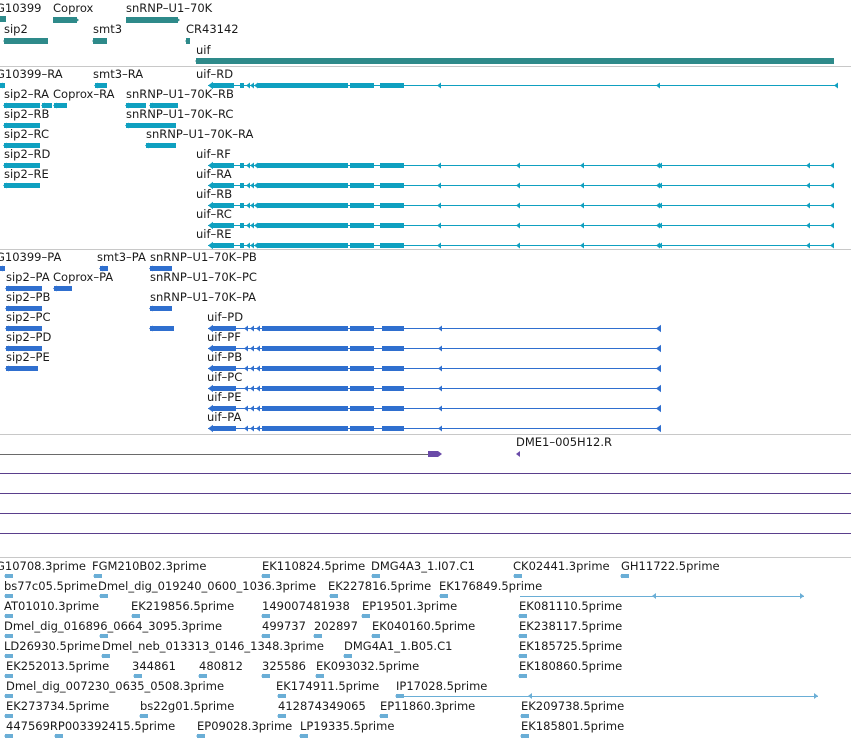  Describe the element at coordinates (27, 114) in the screenshot. I see `transcript-label: sip2–RB` at that location.